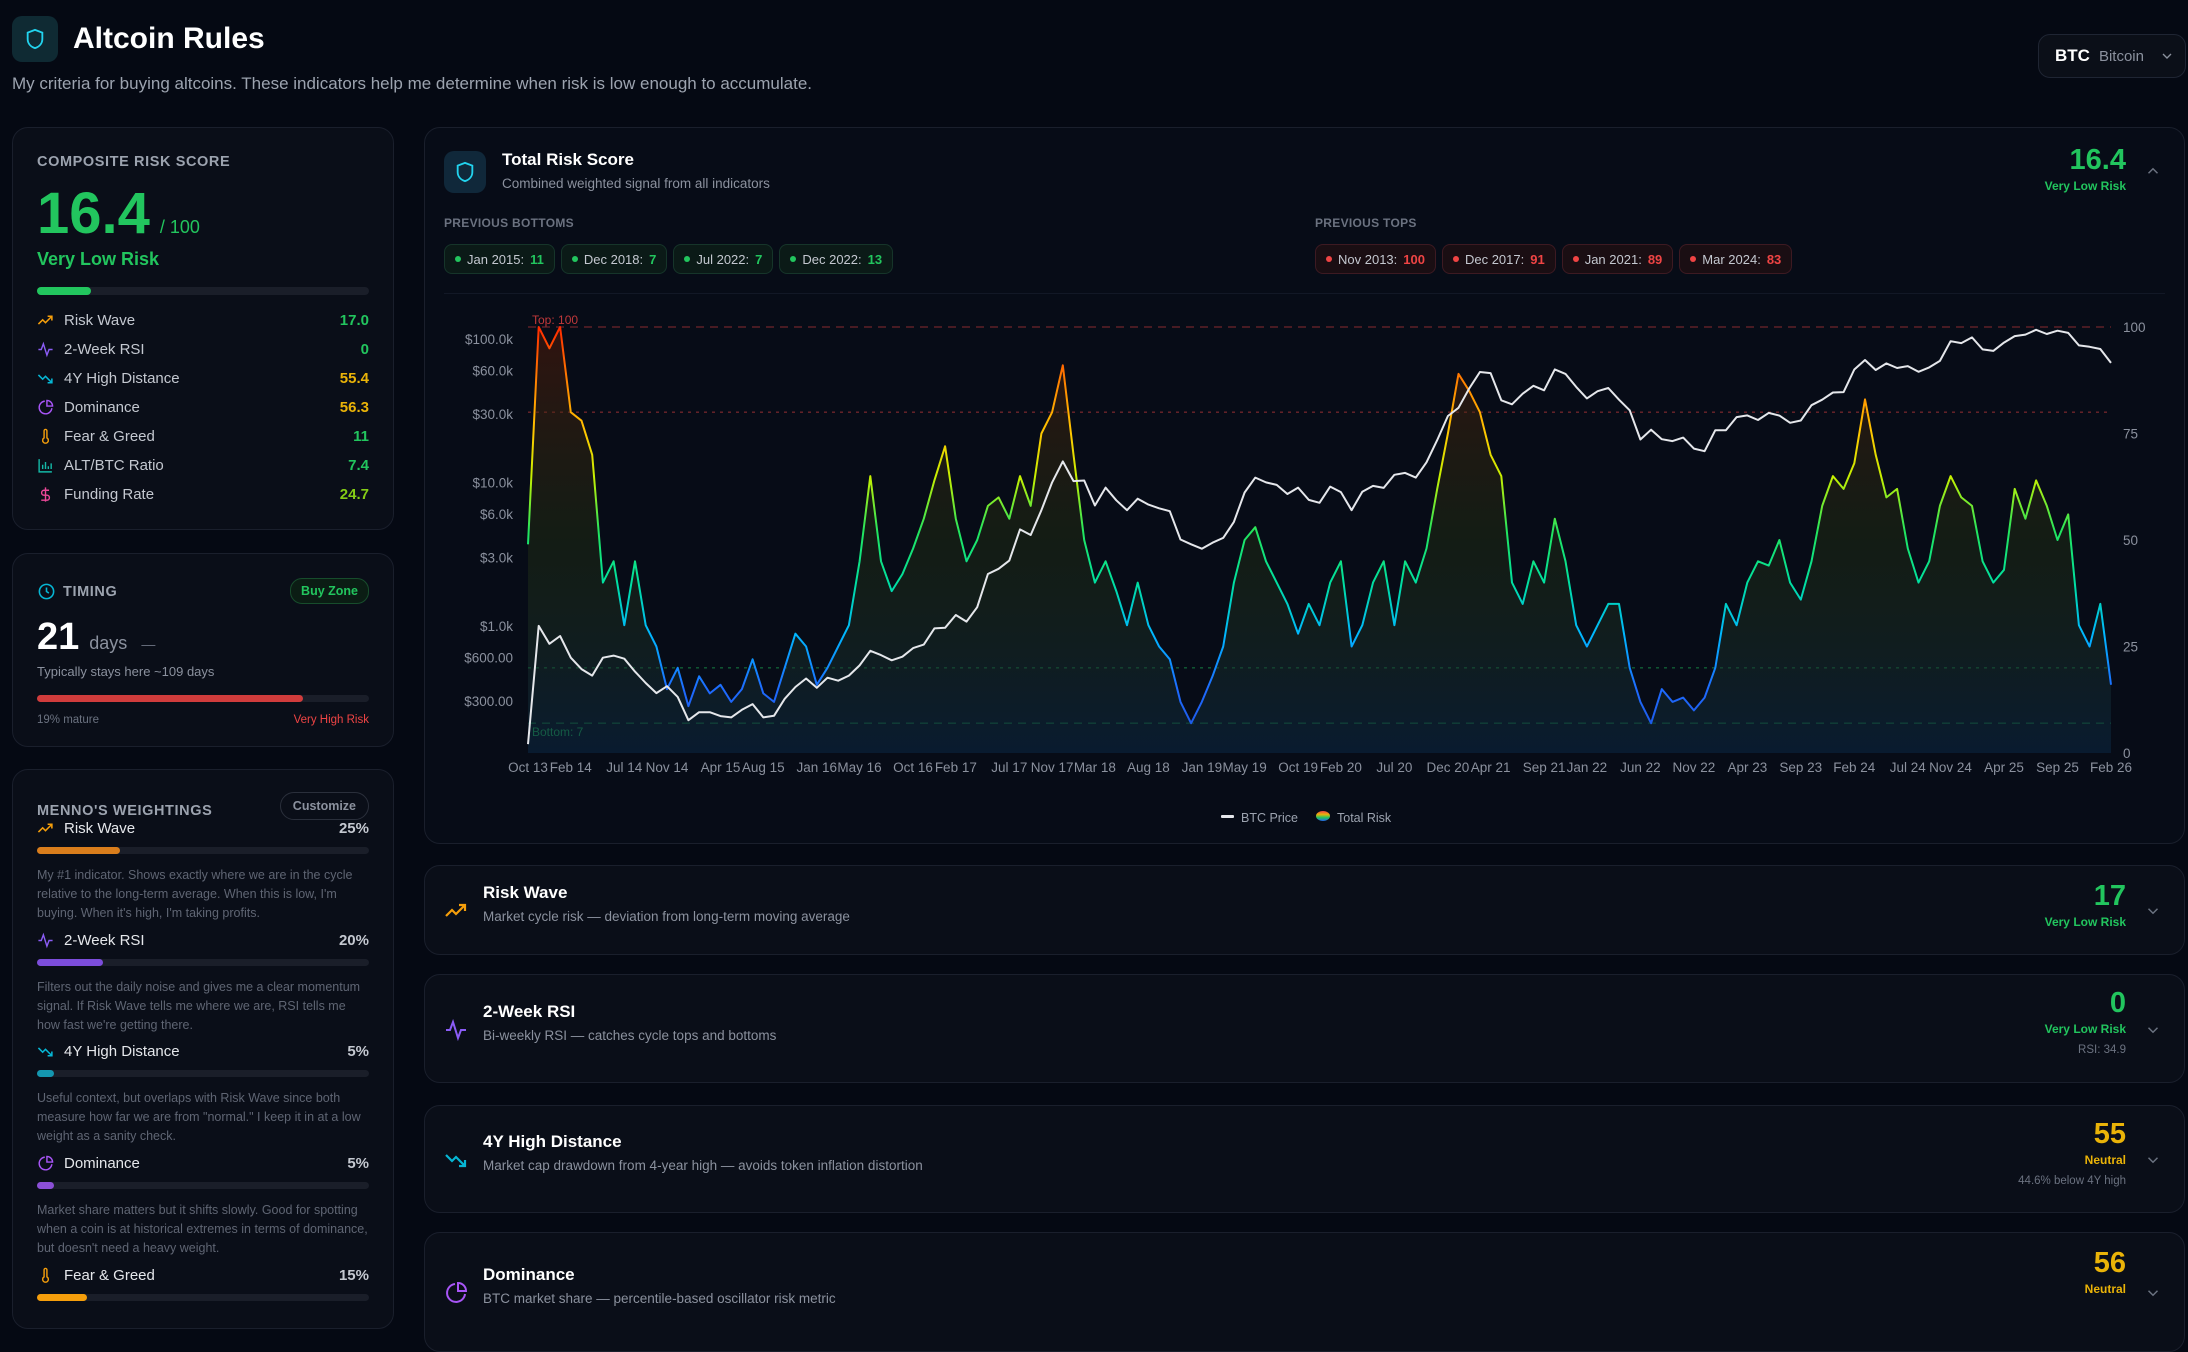 The image size is (2188, 1352). What do you see at coordinates (831, 259) in the screenshot?
I see `pill-date: Dec 2022:` at bounding box center [831, 259].